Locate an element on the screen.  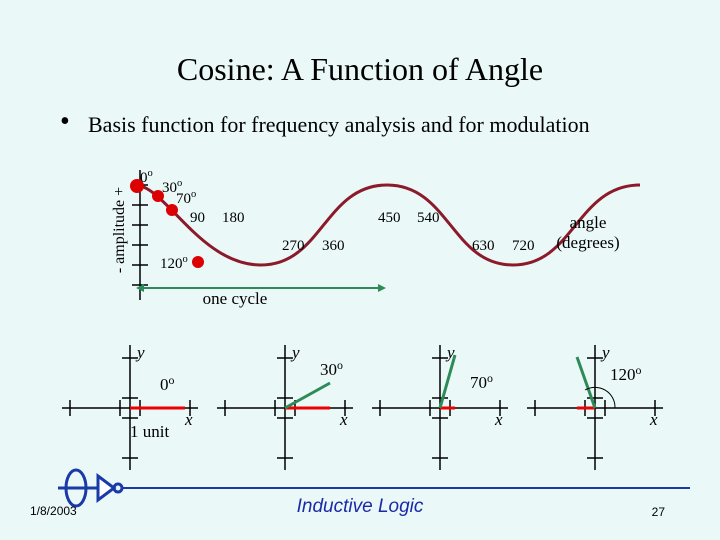
angle-text: 90 is located at coordinates (197, 218).